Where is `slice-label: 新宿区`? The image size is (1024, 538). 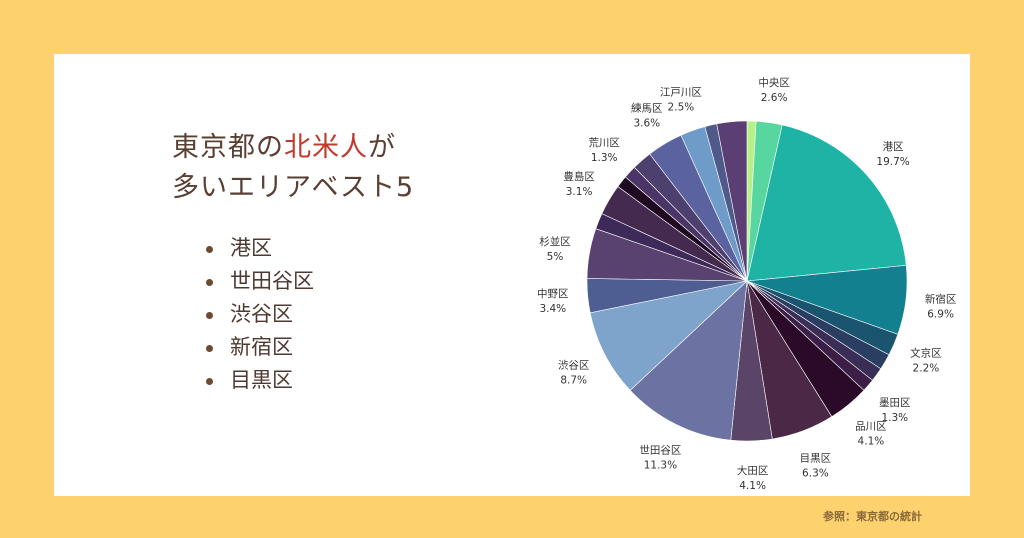 slice-label: 新宿区 is located at coordinates (941, 299).